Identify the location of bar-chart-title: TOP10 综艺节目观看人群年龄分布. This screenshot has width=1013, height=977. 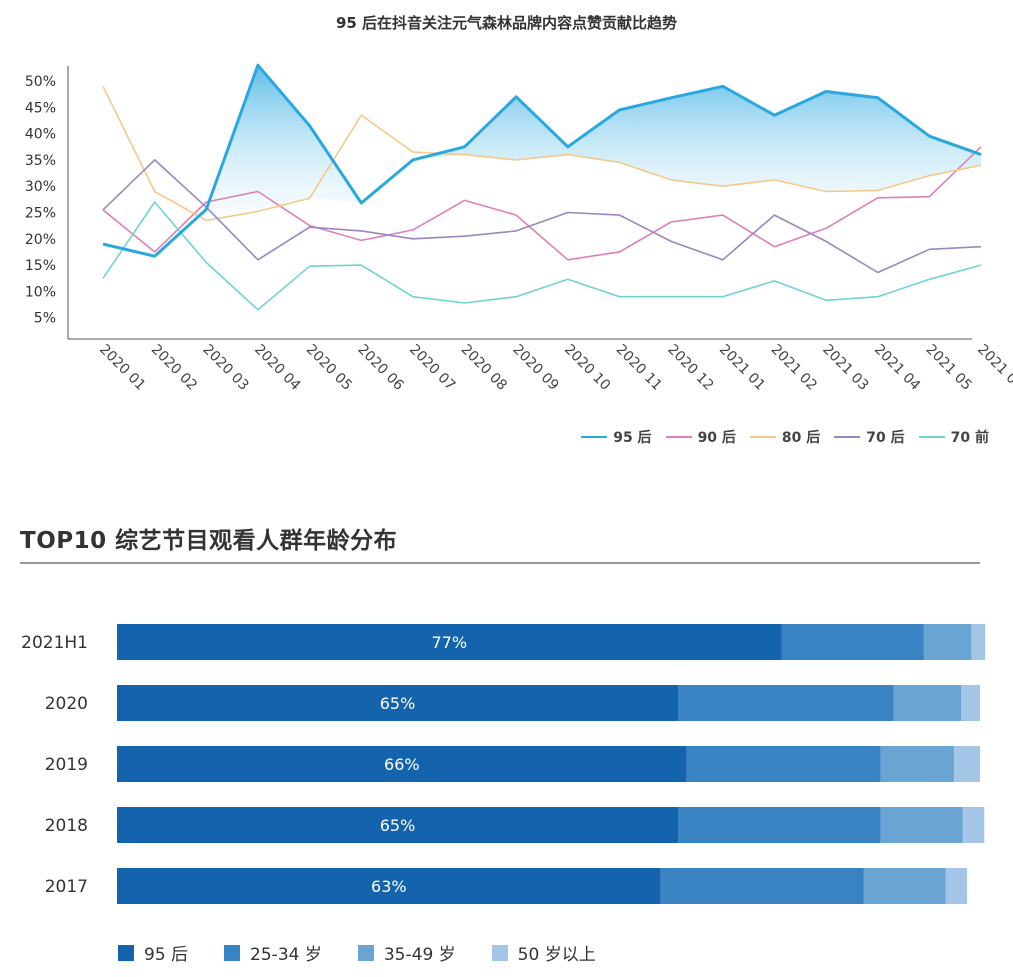
(209, 541).